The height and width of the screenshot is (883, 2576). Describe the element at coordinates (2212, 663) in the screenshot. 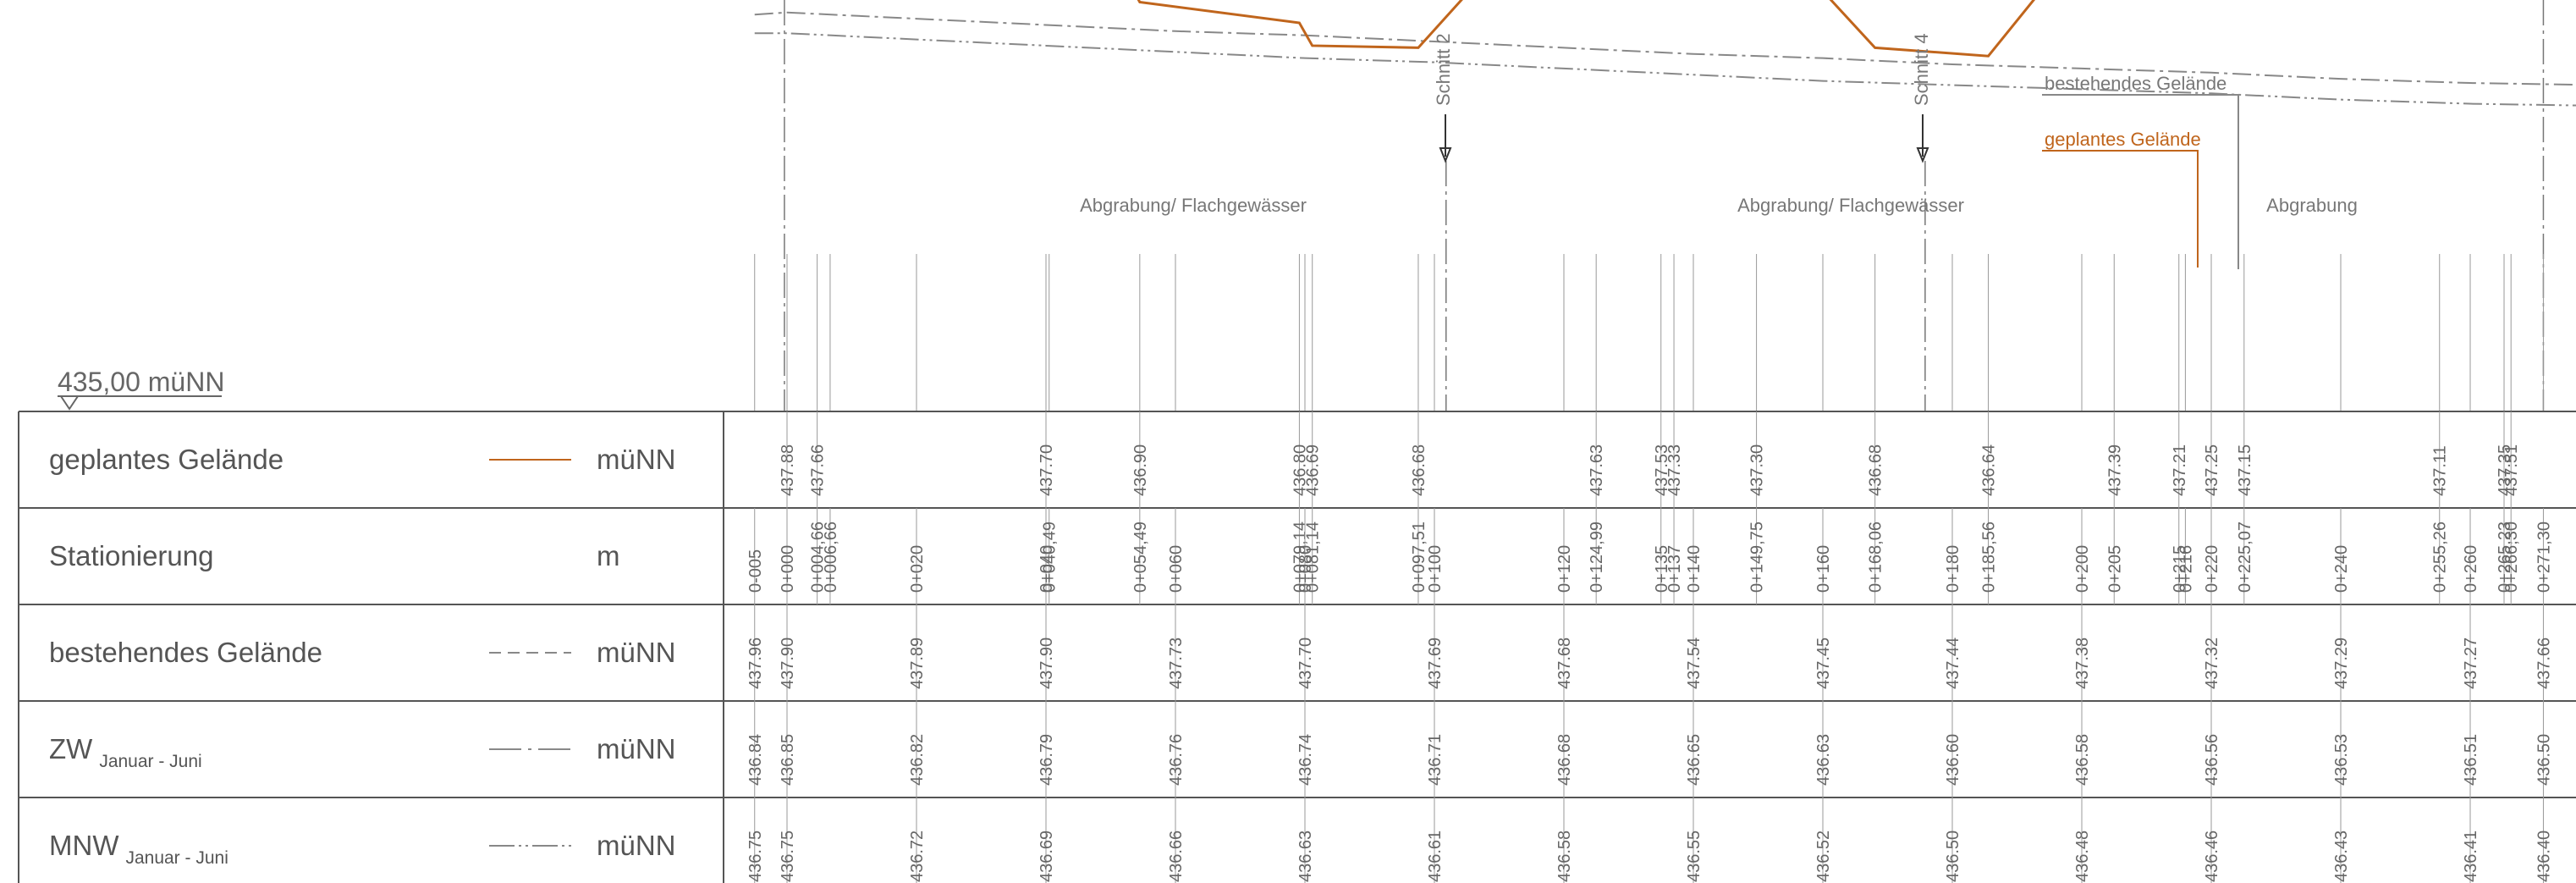

I see `existing-value: 437.32` at that location.